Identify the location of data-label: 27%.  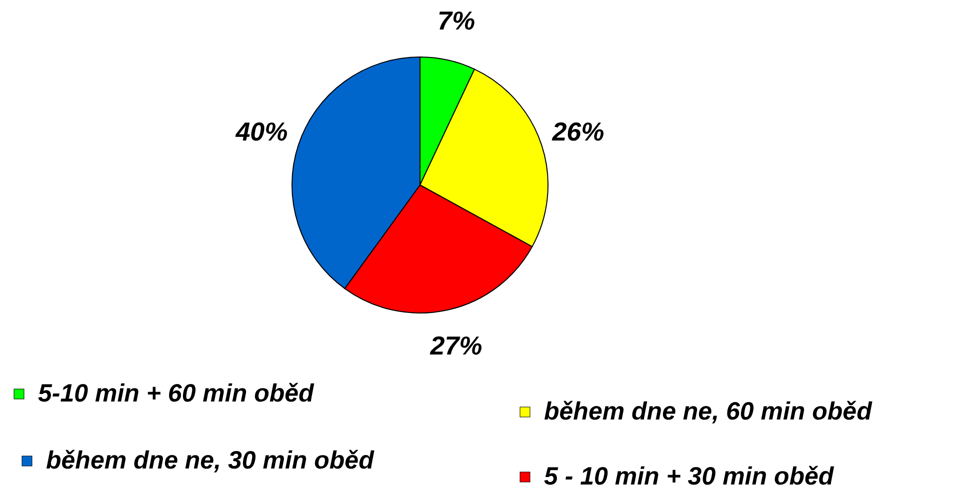
(455, 345).